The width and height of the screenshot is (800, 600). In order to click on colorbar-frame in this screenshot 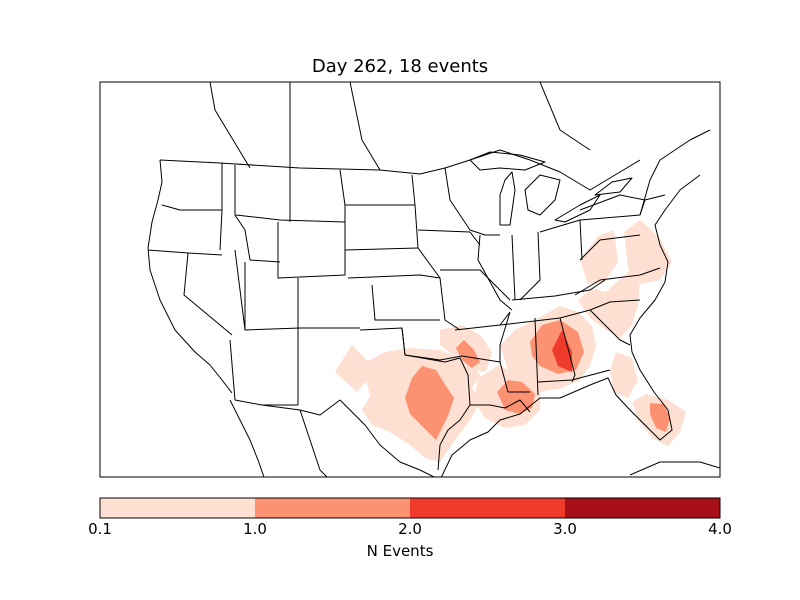, I will do `click(410, 508)`.